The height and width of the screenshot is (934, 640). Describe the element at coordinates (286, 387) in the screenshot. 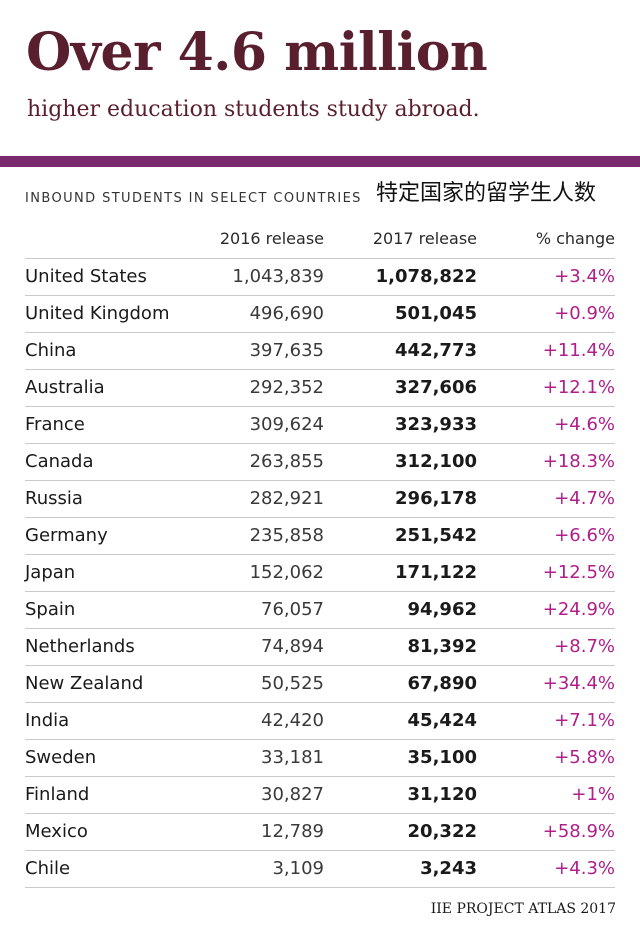

I see `value-2016-cell: 292,352` at that location.